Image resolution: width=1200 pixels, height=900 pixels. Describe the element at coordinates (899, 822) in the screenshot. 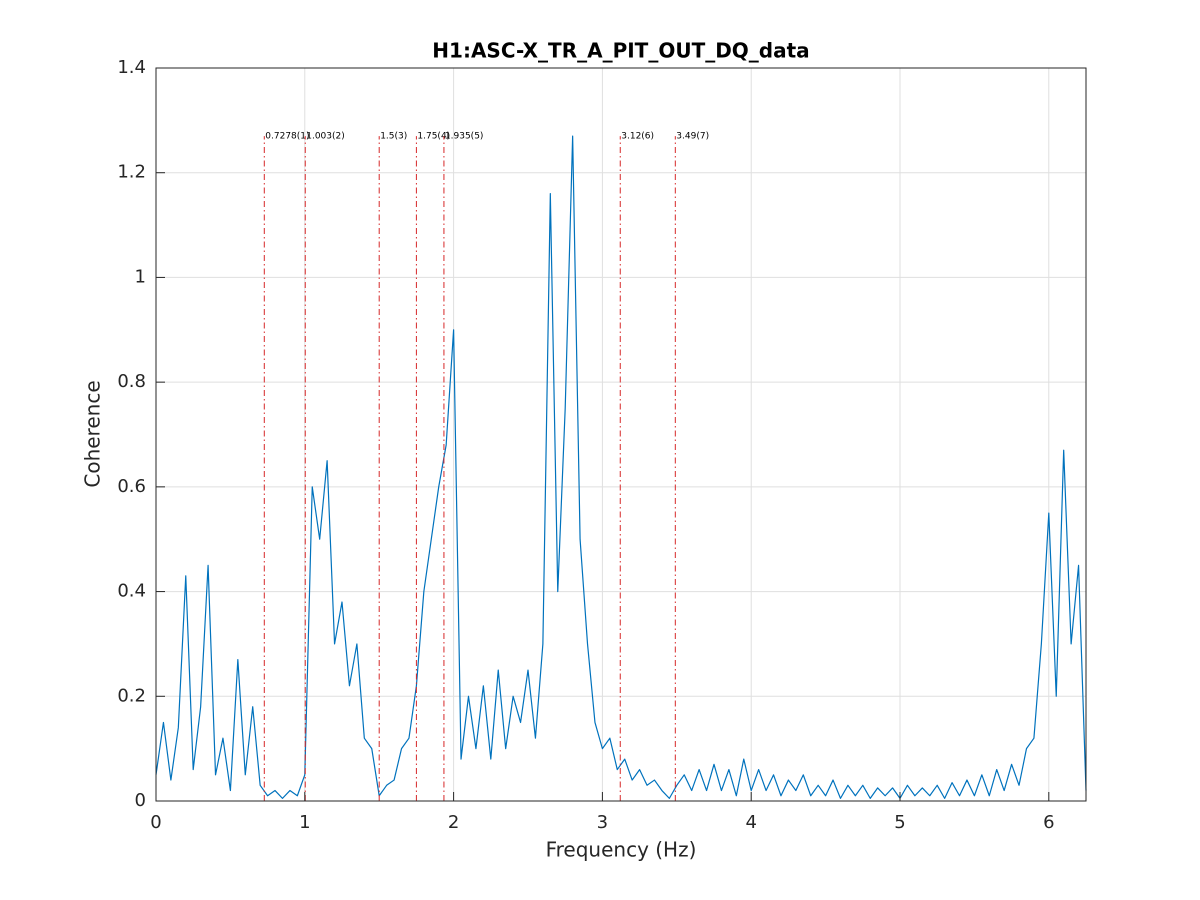

I see `x-tick-label: 5` at that location.